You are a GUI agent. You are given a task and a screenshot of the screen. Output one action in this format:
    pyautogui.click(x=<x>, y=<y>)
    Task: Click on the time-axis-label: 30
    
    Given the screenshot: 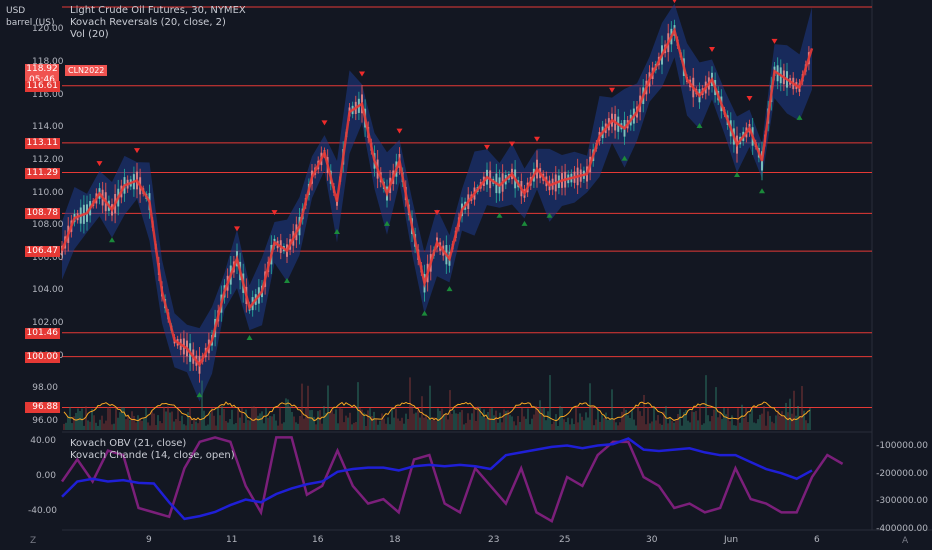 What is the action you would take?
    pyautogui.click(x=652, y=540)
    